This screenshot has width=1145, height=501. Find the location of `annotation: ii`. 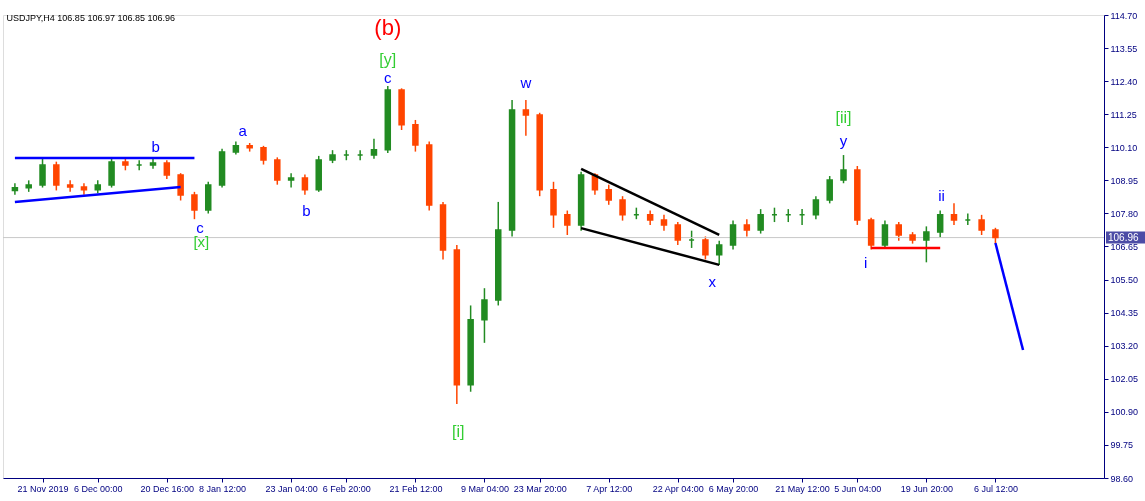

annotation: ii is located at coordinates (941, 195).